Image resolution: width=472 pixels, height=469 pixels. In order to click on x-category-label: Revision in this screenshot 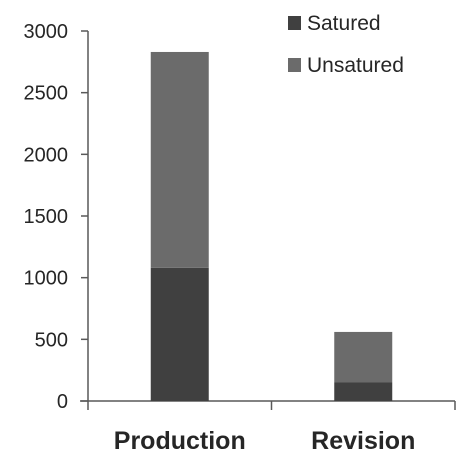, I will do `click(363, 441)`.